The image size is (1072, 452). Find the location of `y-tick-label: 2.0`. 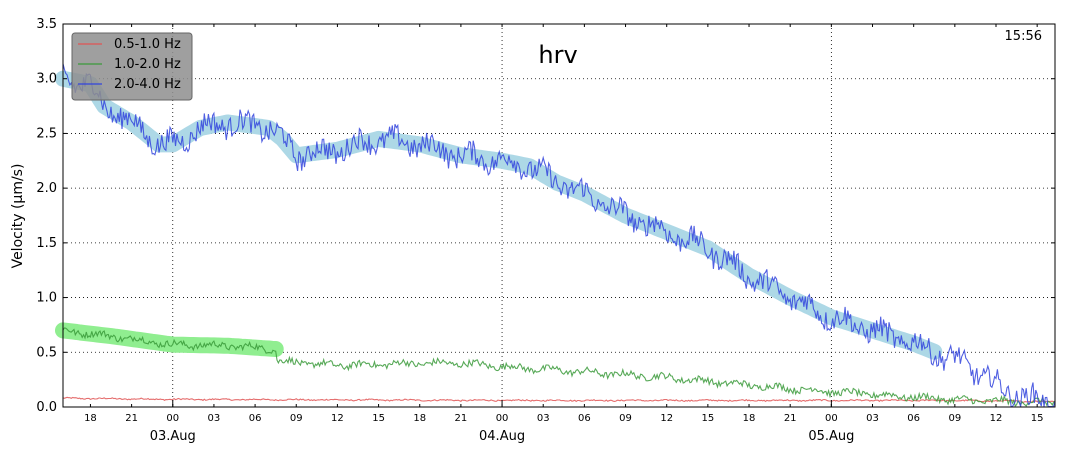

y-tick-label: 2.0 is located at coordinates (46, 188).